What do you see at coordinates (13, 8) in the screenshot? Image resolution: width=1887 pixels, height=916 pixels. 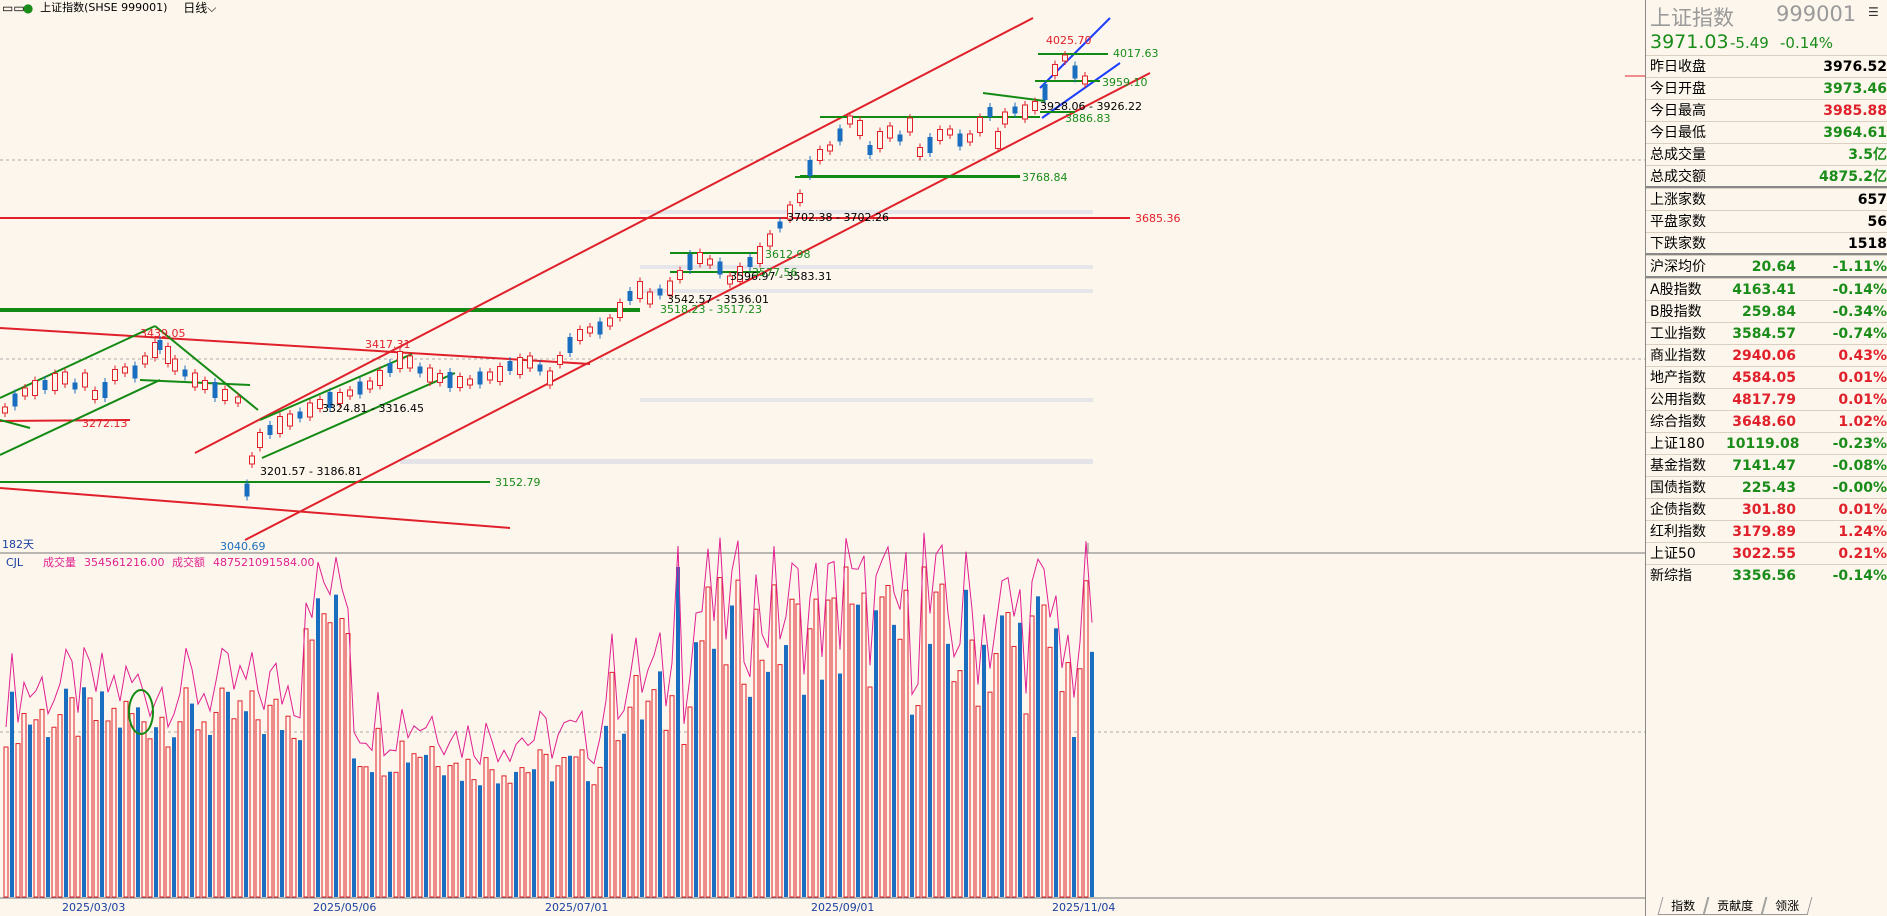 I see `layout-icon: ▭▭` at bounding box center [13, 8].